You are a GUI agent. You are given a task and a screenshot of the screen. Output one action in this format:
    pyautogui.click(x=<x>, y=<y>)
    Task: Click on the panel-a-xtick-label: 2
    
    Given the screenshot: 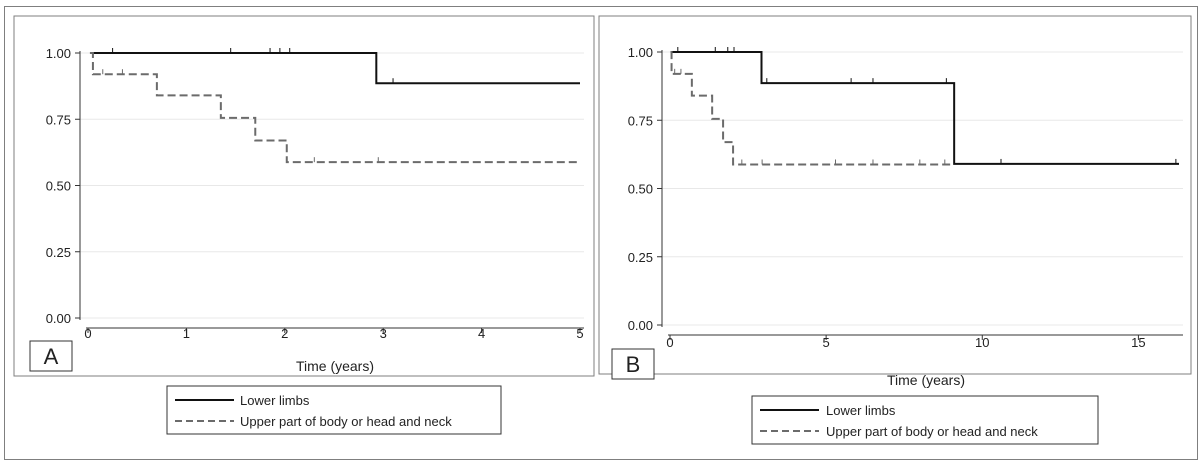 What is the action you would take?
    pyautogui.click(x=284, y=333)
    